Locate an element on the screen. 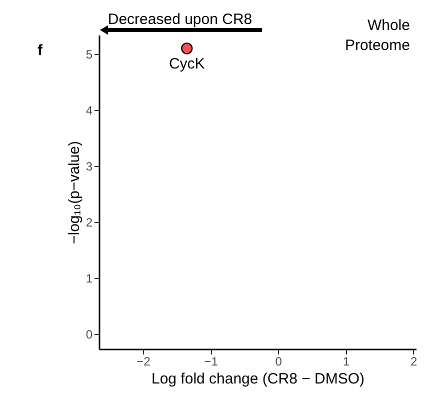 The width and height of the screenshot is (429, 406). x-tick-label: 0 is located at coordinates (278, 361).